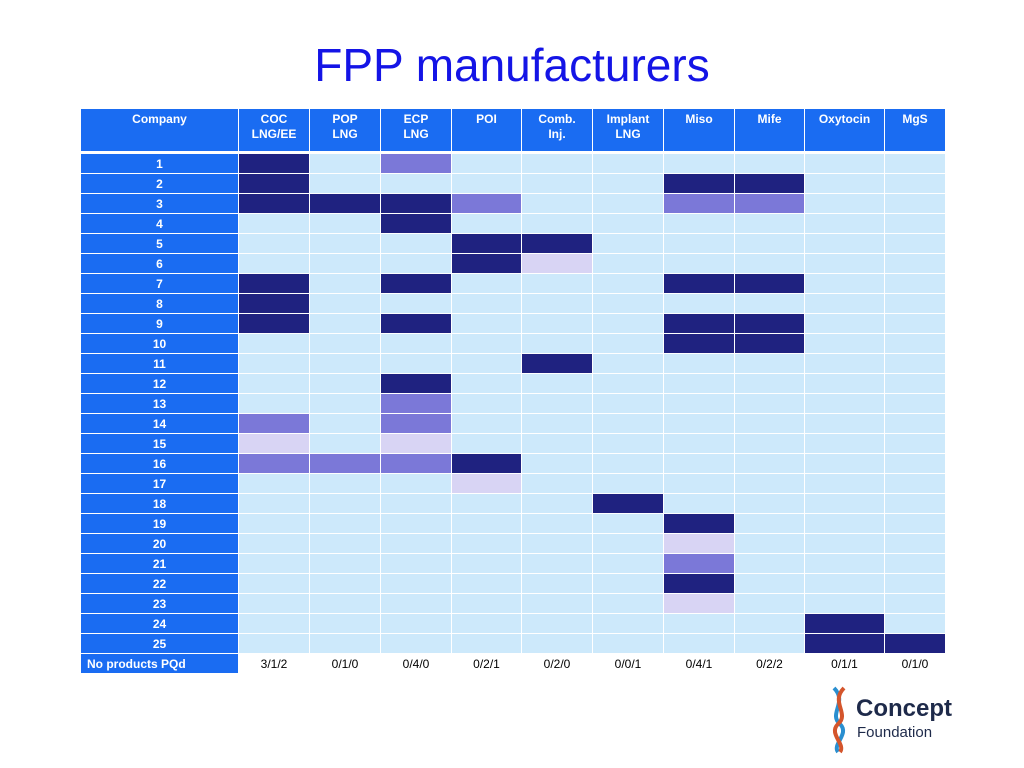  Describe the element at coordinates (839, 720) in the screenshot. I see `logo-helix` at that location.